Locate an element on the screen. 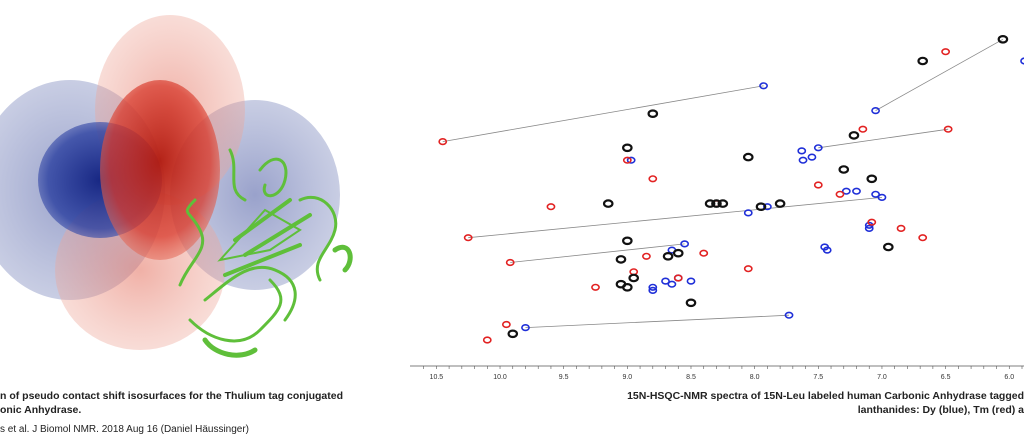 The image size is (1024, 438). x-tick-label: 10.5 is located at coordinates (437, 377).